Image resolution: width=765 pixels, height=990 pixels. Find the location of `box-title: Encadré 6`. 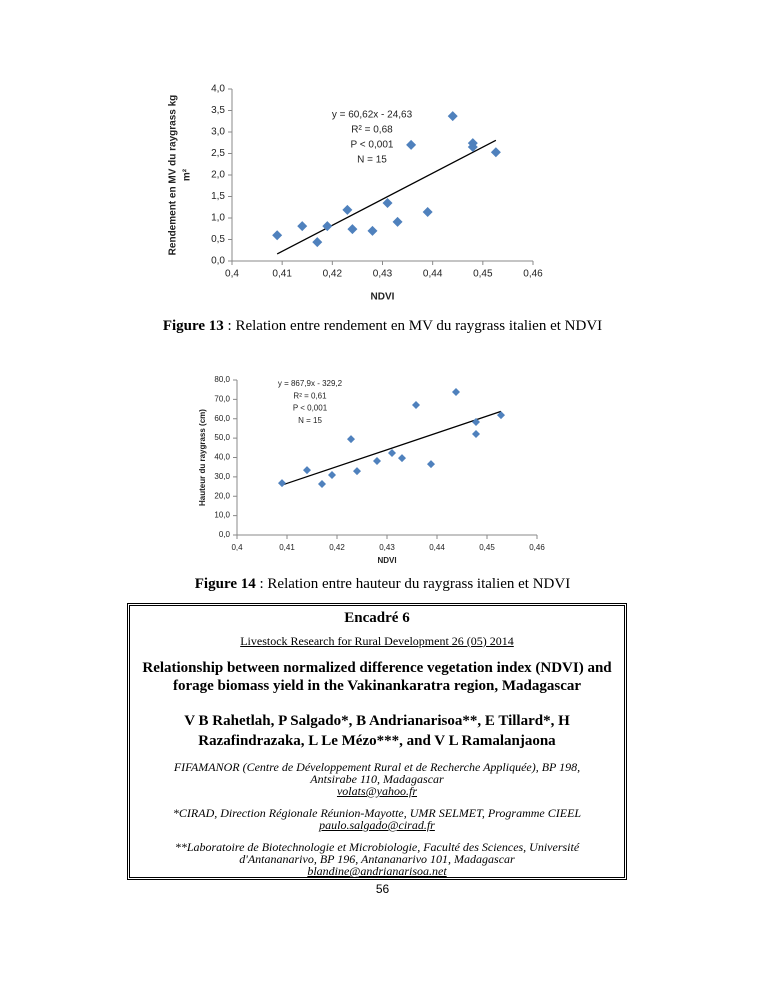

box-title: Encadré 6 is located at coordinates (377, 618).